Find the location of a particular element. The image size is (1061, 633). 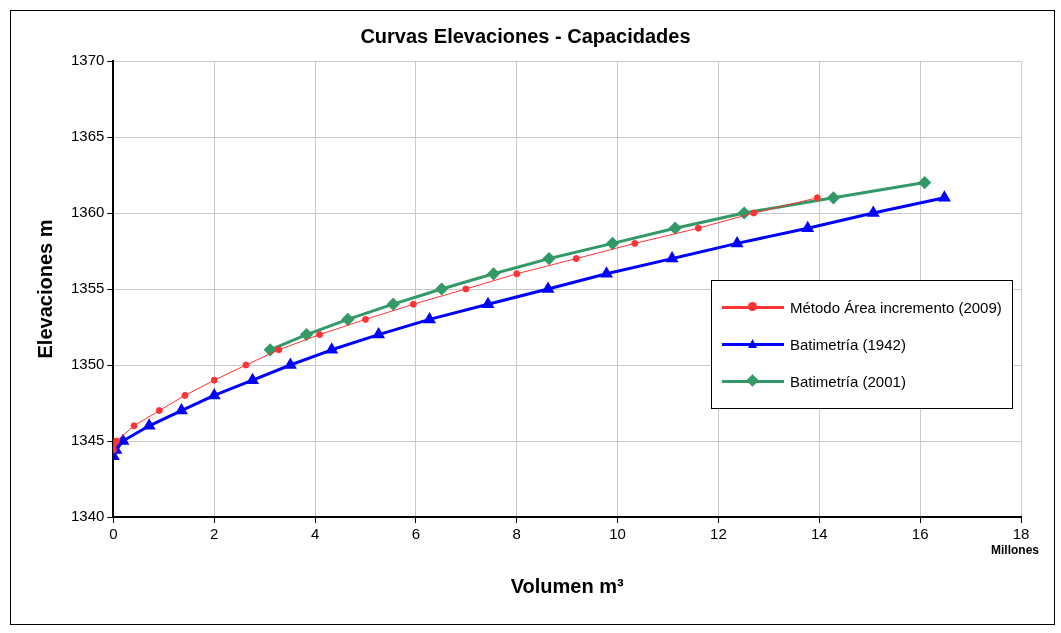

x-tick-label: 4 is located at coordinates (315, 534).